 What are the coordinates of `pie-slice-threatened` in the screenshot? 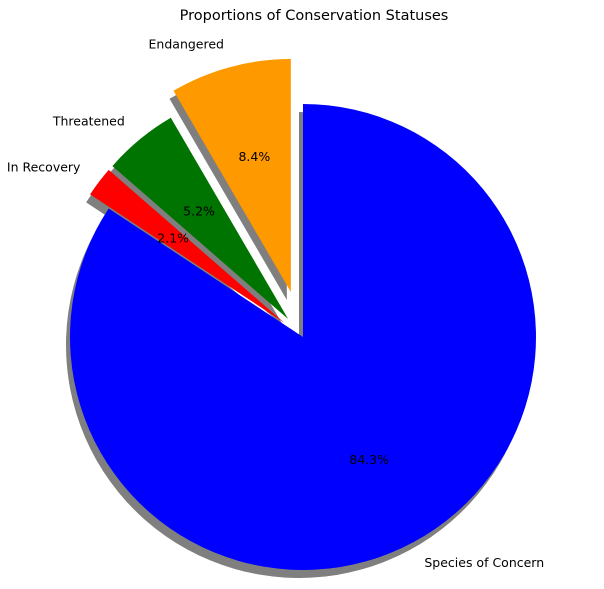 It's located at (200, 218).